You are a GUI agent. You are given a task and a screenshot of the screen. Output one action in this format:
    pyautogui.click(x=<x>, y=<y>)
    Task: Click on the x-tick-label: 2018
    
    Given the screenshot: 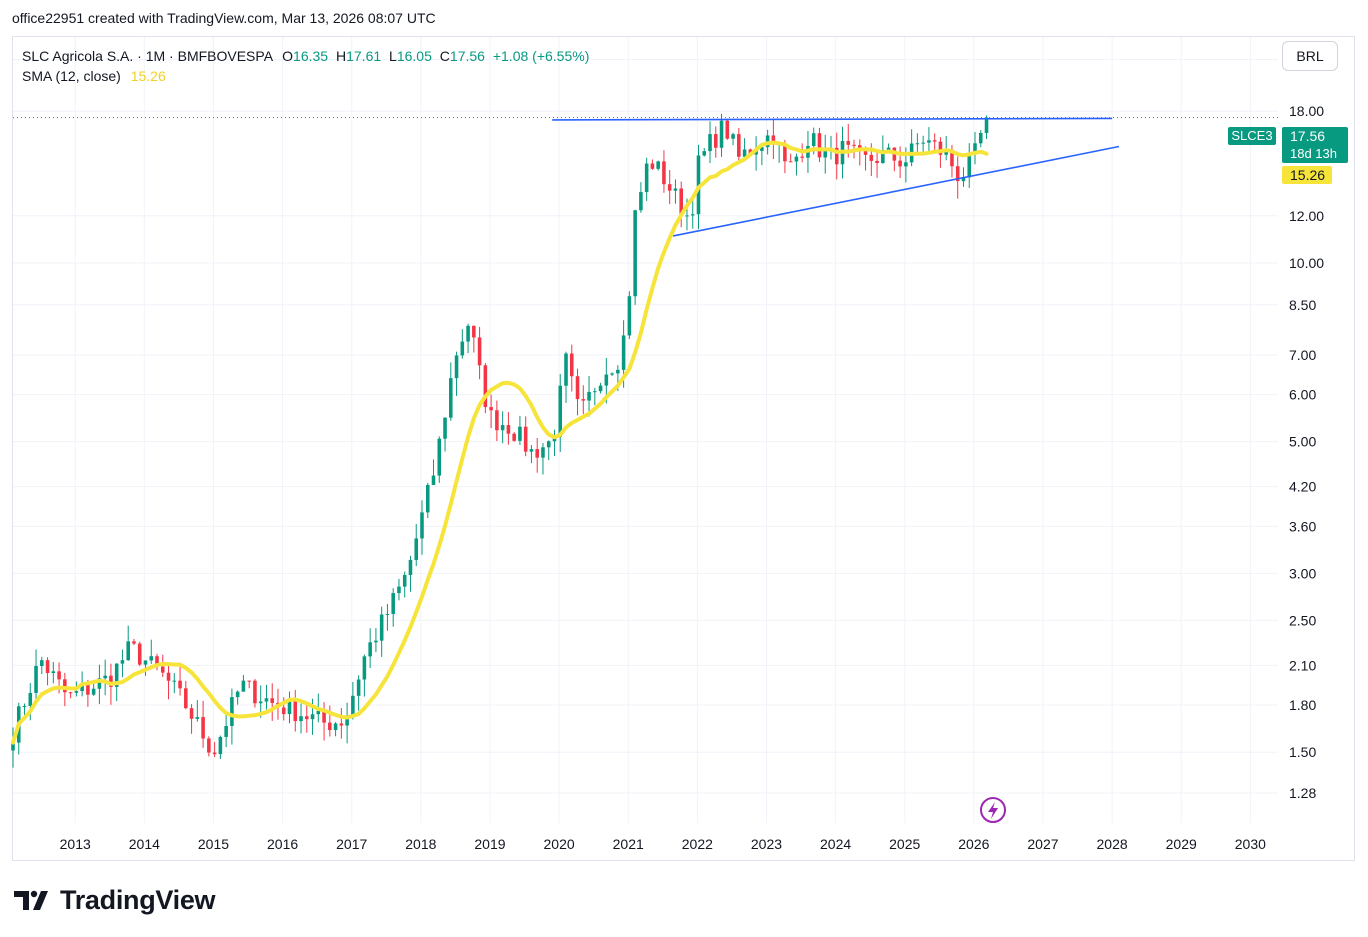 What is the action you would take?
    pyautogui.click(x=420, y=844)
    